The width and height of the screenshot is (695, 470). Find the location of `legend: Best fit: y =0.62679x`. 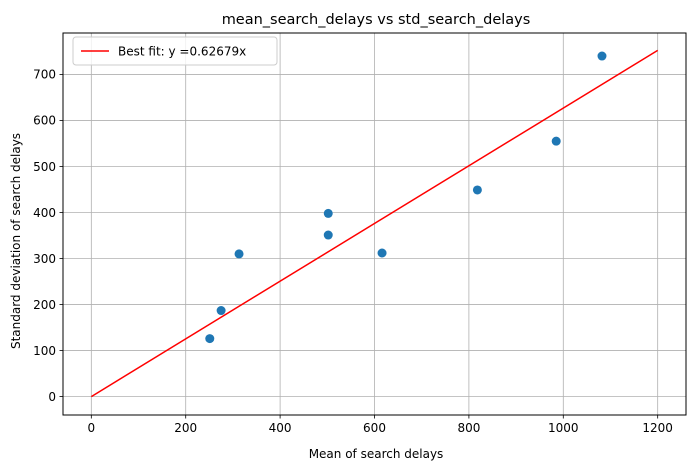

legend: Best fit: y =0.62679x is located at coordinates (175, 51).